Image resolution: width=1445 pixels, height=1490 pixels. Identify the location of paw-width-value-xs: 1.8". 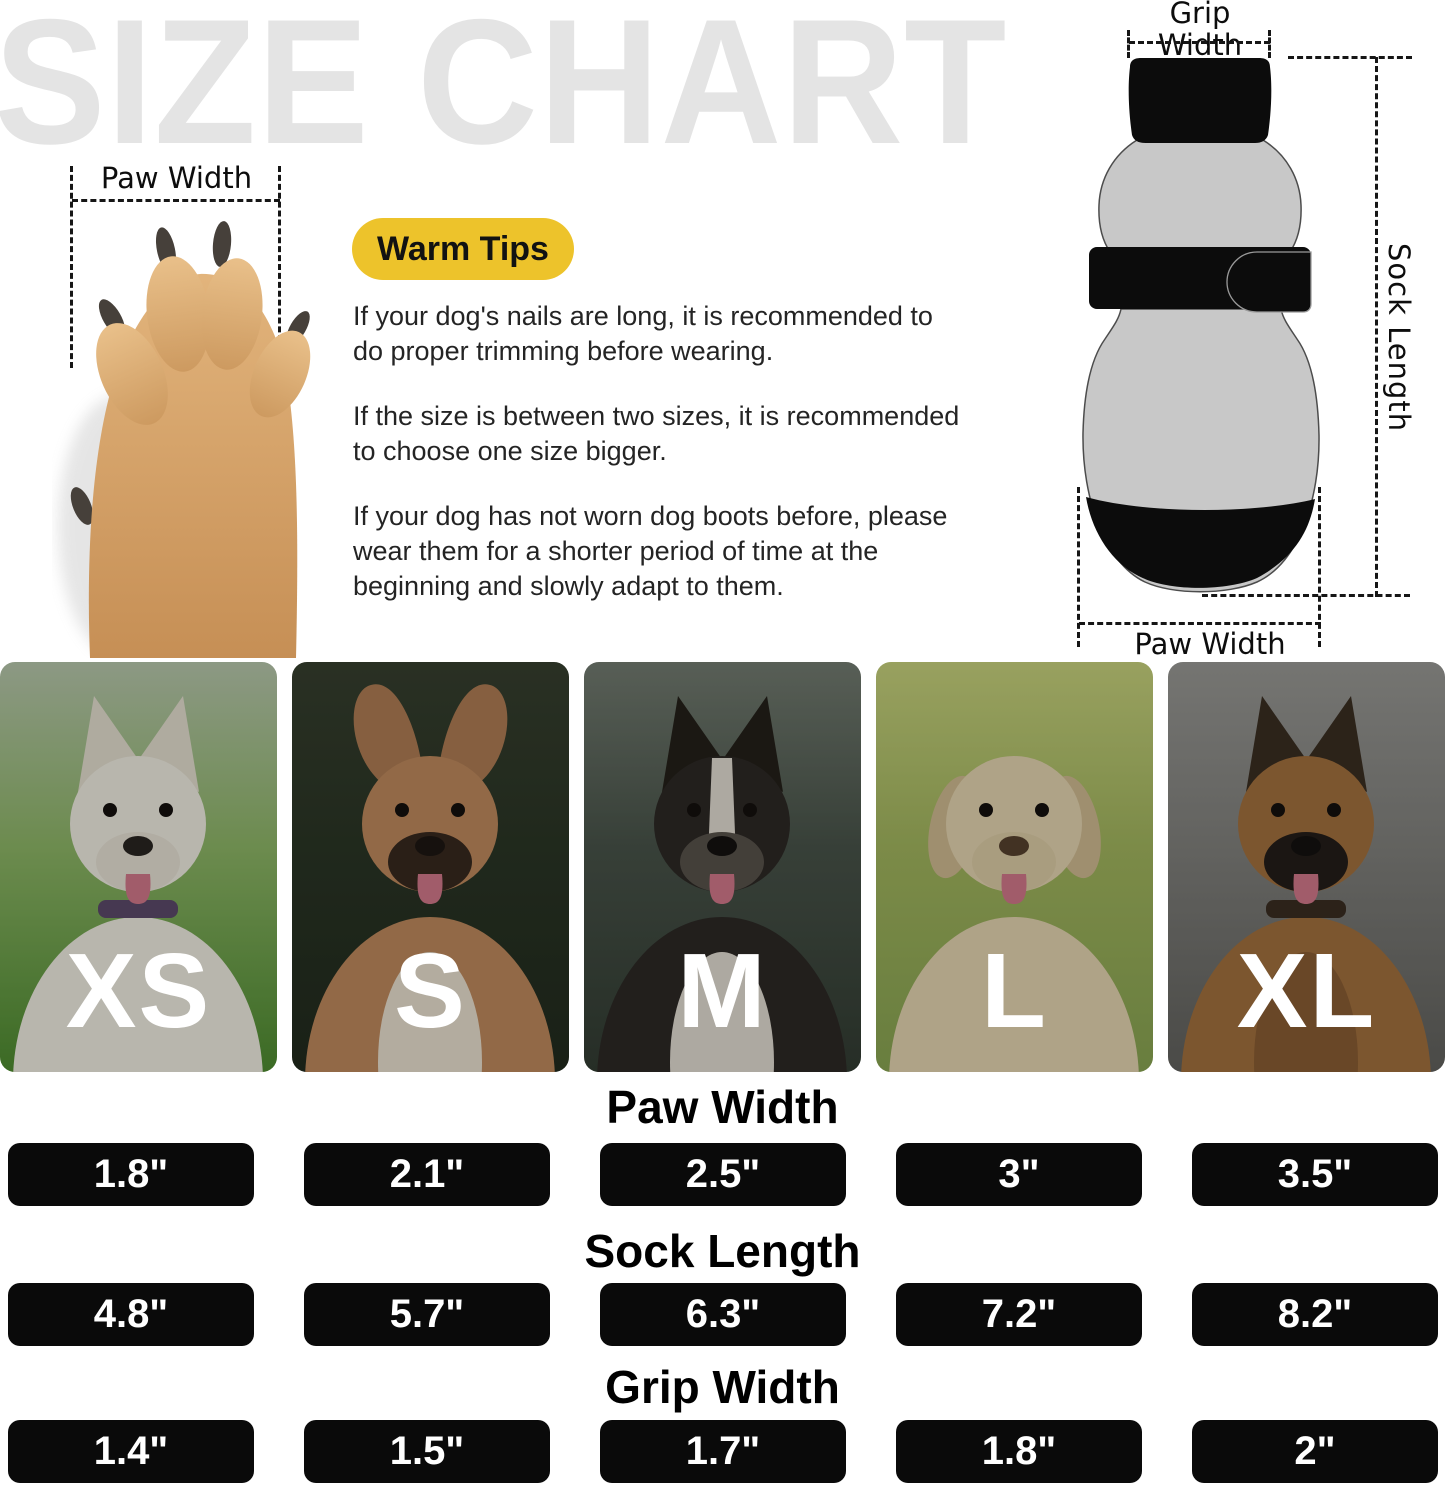
(131, 1174).